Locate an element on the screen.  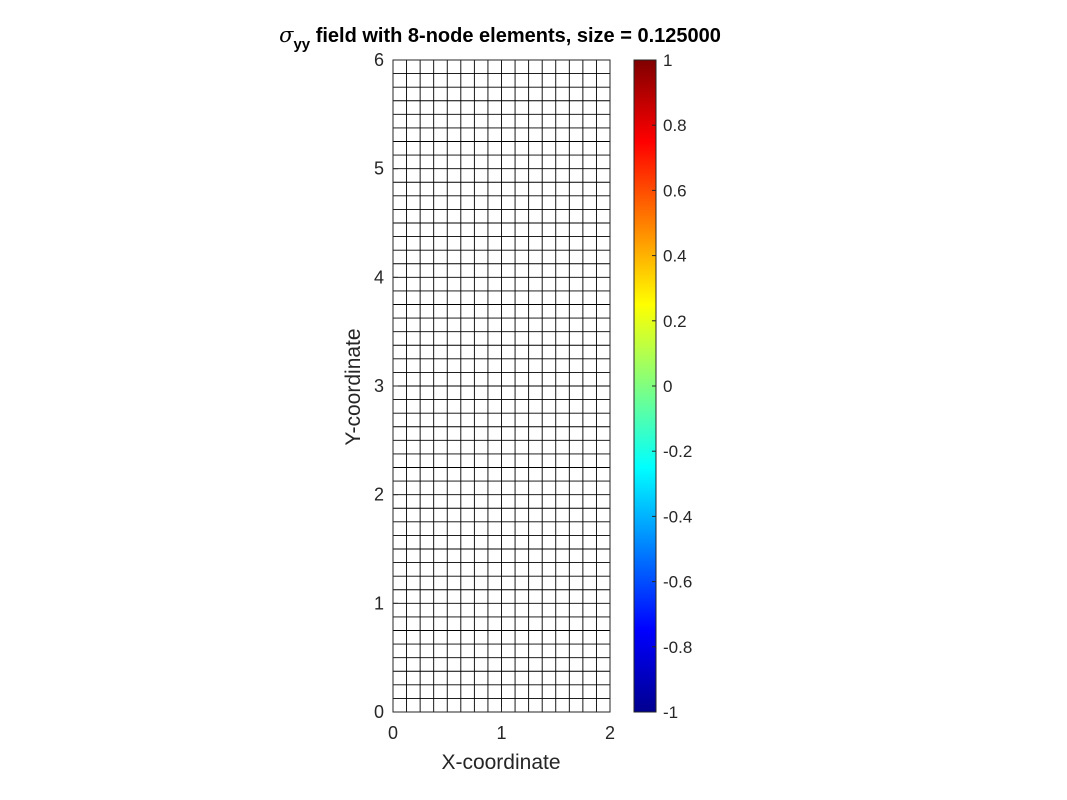
colorbar-ticks: -1 -0.8 -0.6 -0.4 -0.2 0 0.2 0.4 0.6 0.8 1 is located at coordinates (672, 386).